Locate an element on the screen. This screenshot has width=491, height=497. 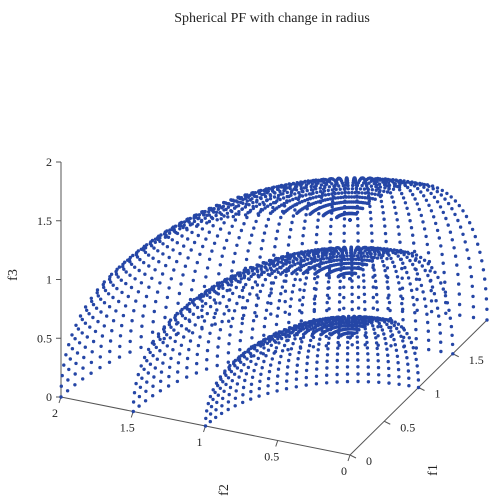
f2-tick-1.5-label: 1.5 is located at coordinates (127, 428).